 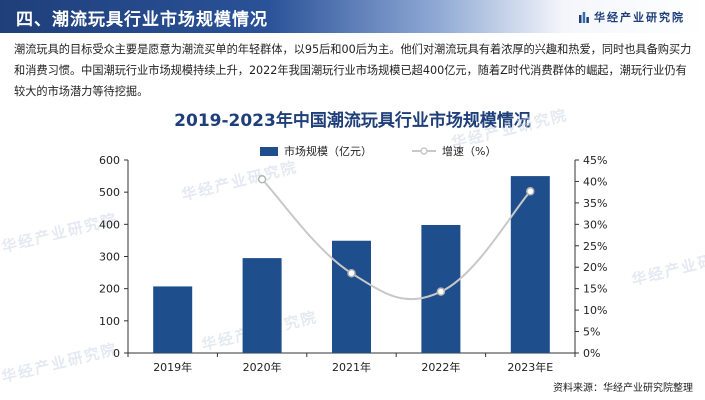 I want to click on y-right-tick-label: 0%, so click(x=591, y=353).